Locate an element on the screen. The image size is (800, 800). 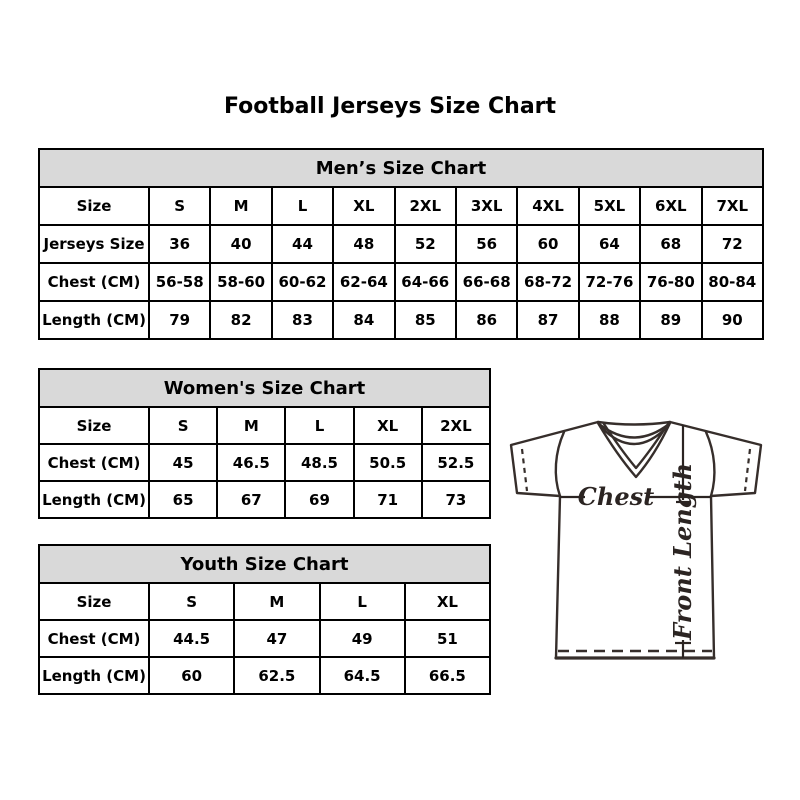
value-cell: 52 is located at coordinates (425, 244).